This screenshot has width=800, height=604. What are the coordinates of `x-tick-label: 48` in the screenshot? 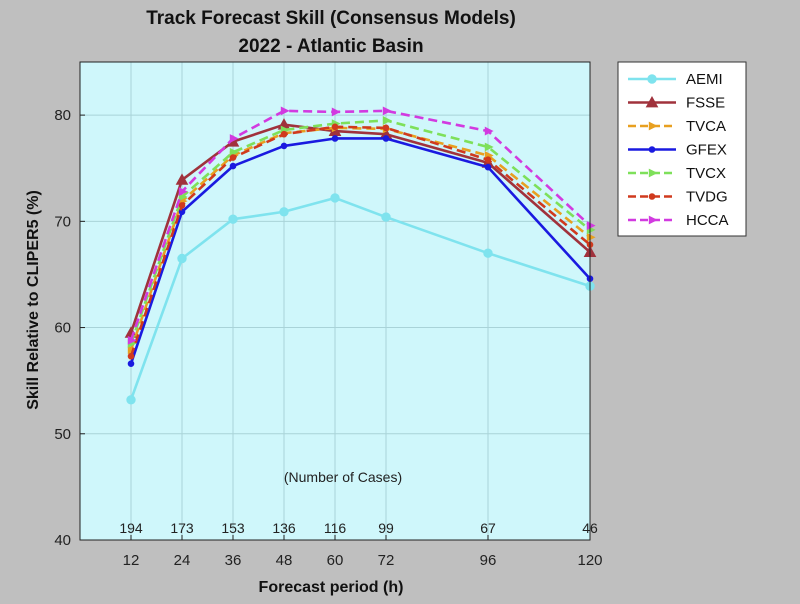 It's located at (284, 560).